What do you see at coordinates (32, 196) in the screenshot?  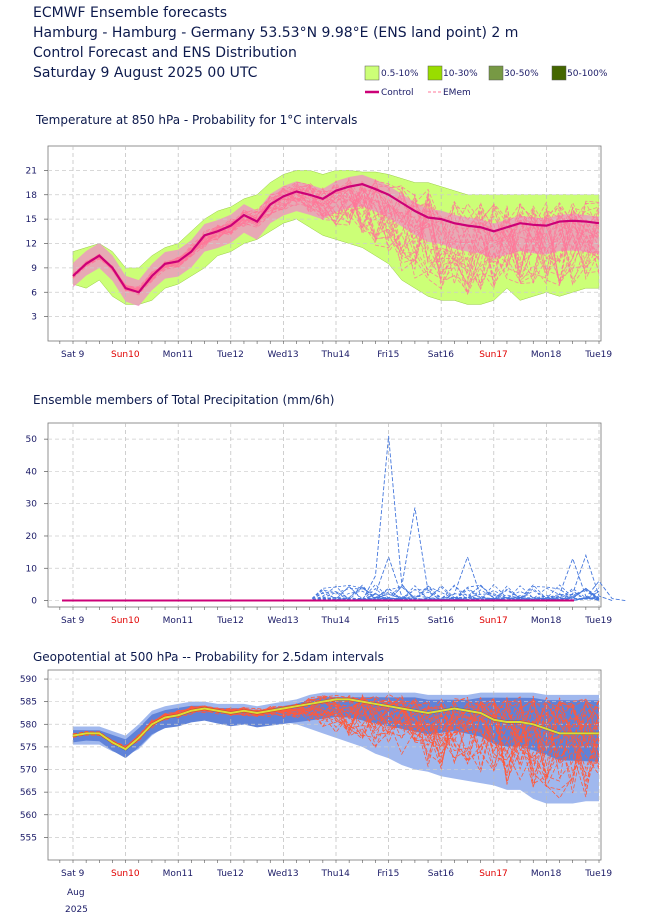 I see `y-tick-label: 18` at bounding box center [32, 196].